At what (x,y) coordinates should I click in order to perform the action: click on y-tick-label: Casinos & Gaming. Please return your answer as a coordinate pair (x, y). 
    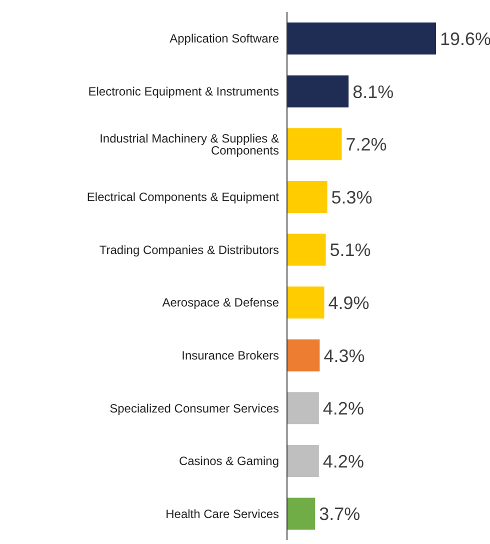
    Looking at the image, I should click on (228, 461).